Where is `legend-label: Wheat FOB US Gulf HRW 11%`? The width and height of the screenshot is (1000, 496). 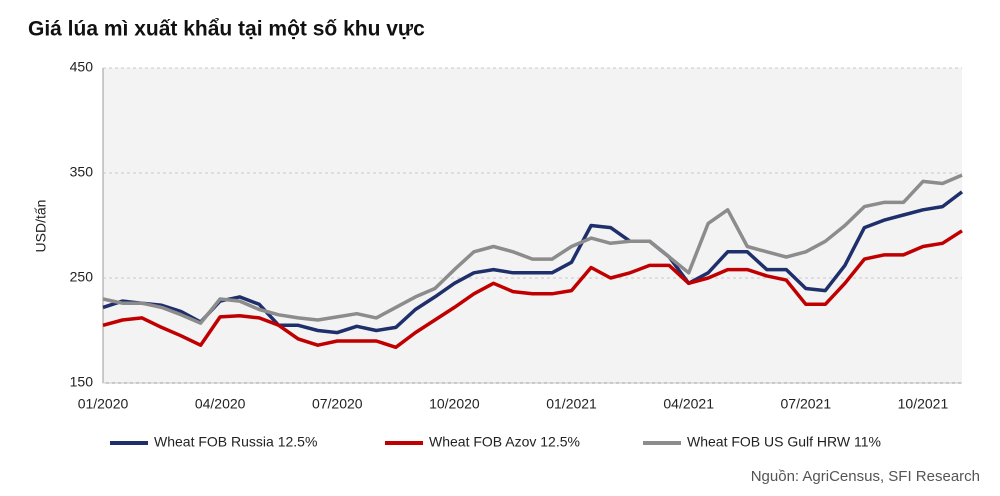
legend-label: Wheat FOB US Gulf HRW 11% is located at coordinates (784, 442).